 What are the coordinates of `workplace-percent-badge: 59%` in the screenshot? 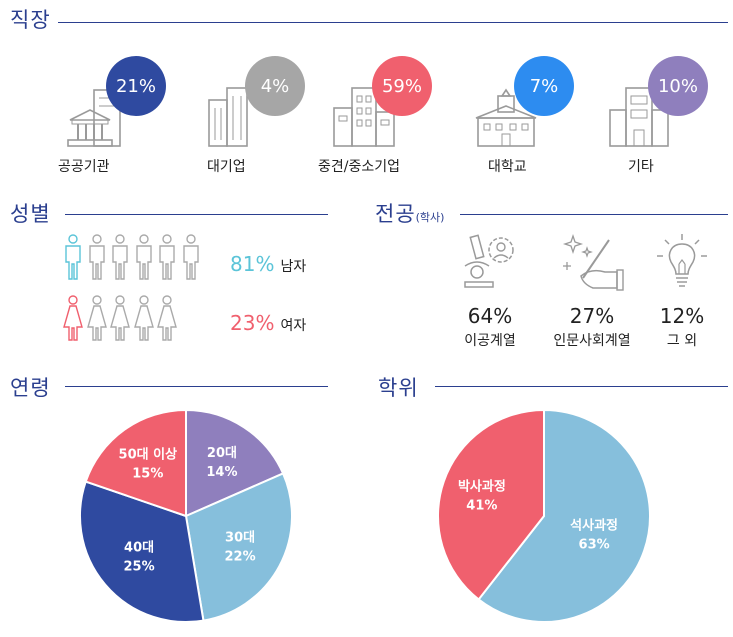 It's located at (402, 86).